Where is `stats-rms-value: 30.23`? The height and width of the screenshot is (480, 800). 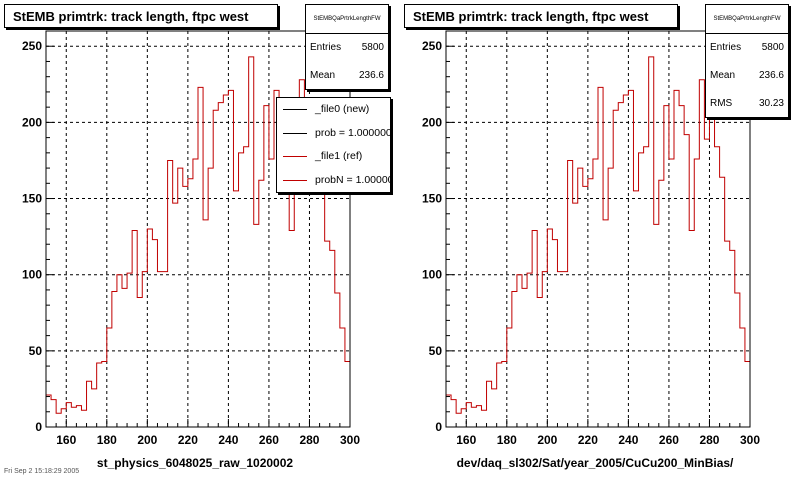
stats-rms-value: 30.23 is located at coordinates (771, 103).